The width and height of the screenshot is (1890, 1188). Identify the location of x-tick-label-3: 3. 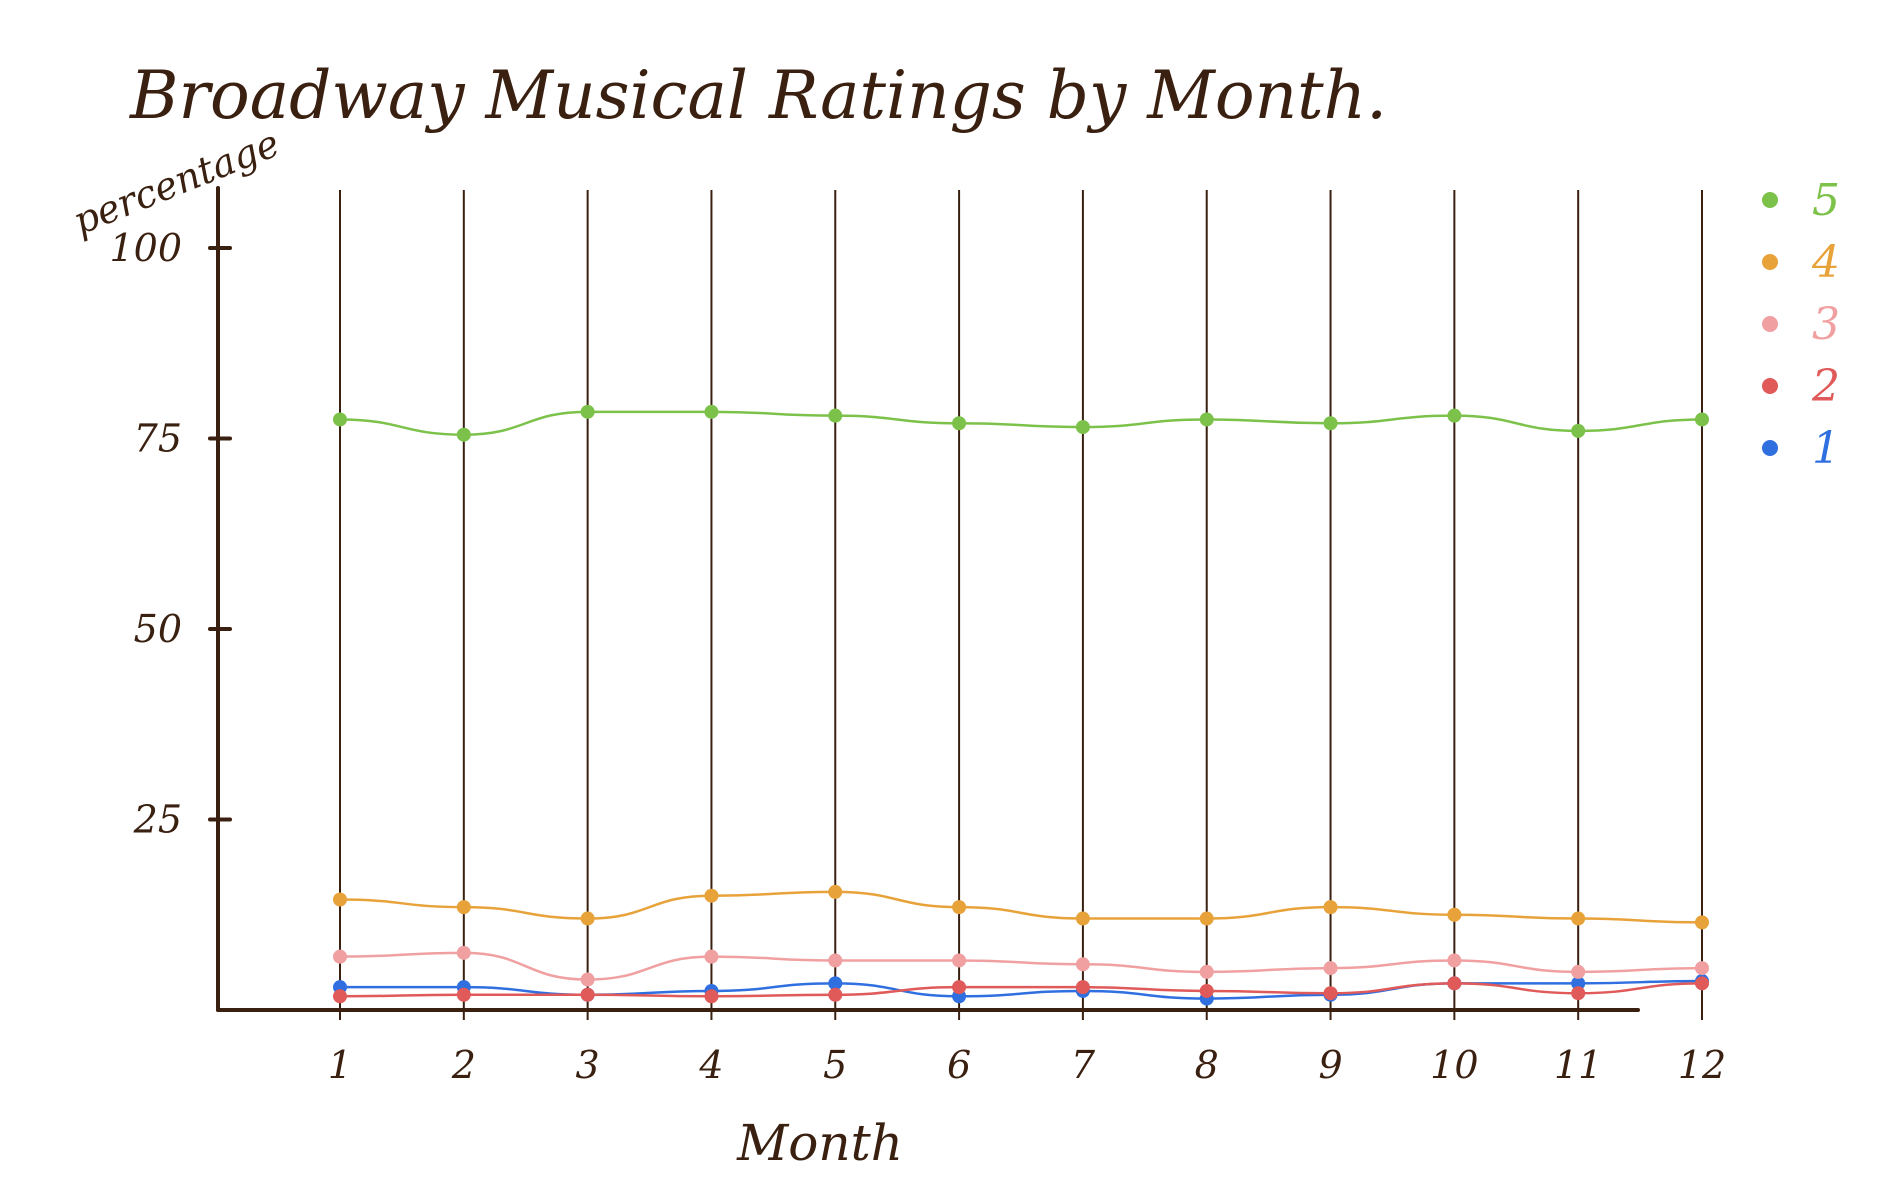
(588, 1065).